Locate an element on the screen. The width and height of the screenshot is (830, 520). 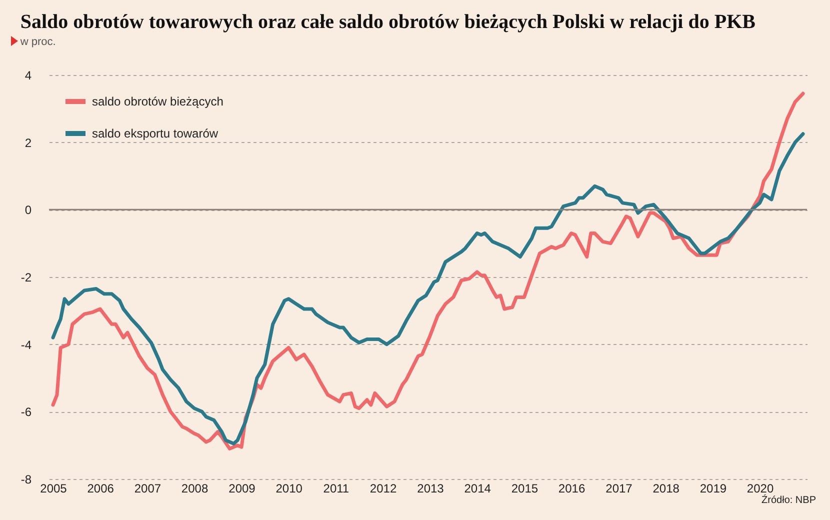
x-tick-label: 2013 is located at coordinates (430, 489).